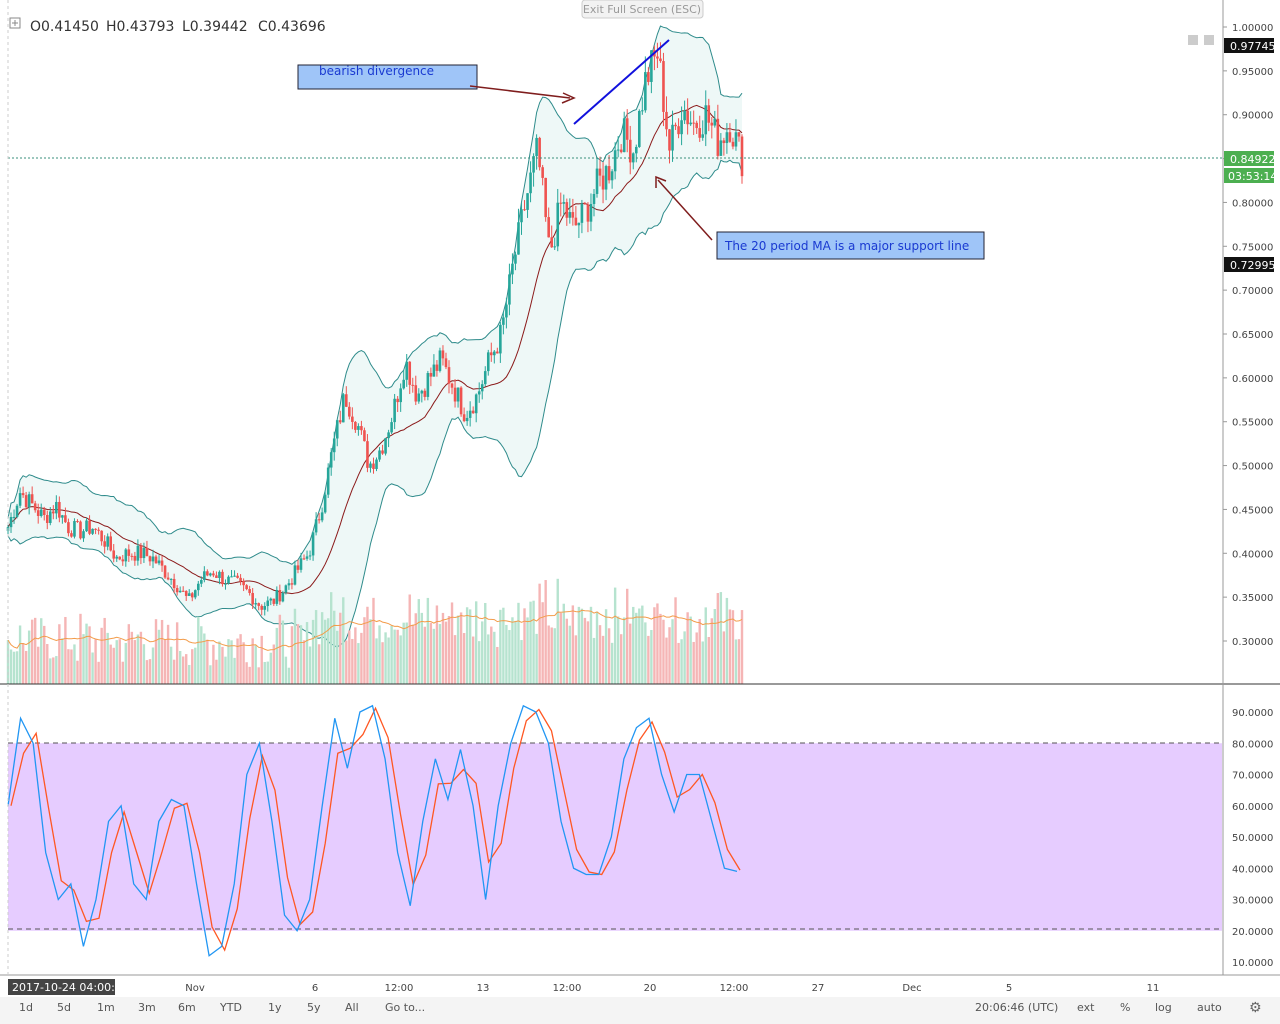 The width and height of the screenshot is (1280, 1024). I want to click on range-button-auto: auto, so click(1209, 1007).